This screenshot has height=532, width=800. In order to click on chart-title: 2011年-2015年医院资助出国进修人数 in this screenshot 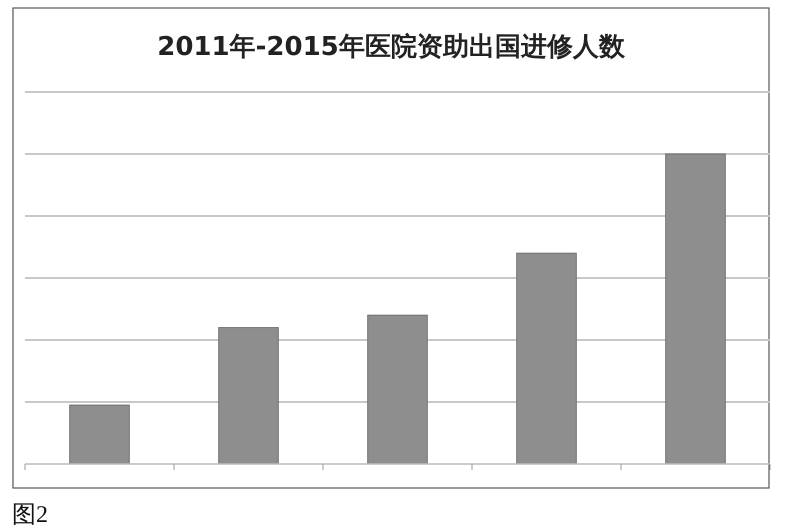, I will do `click(391, 47)`.